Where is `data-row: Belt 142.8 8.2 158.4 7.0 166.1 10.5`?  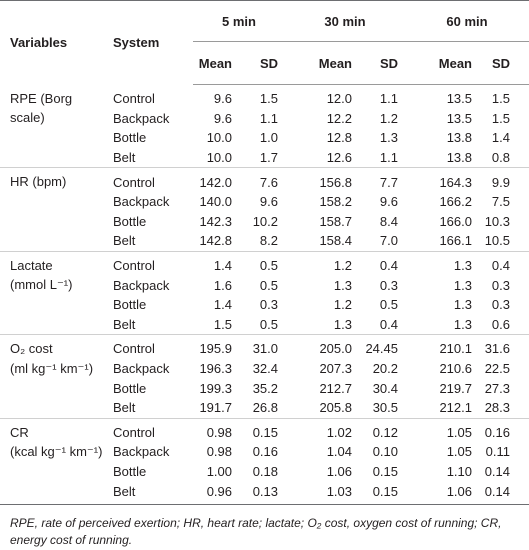 data-row: Belt 142.8 8.2 158.4 7.0 166.1 10.5 is located at coordinates (264, 241).